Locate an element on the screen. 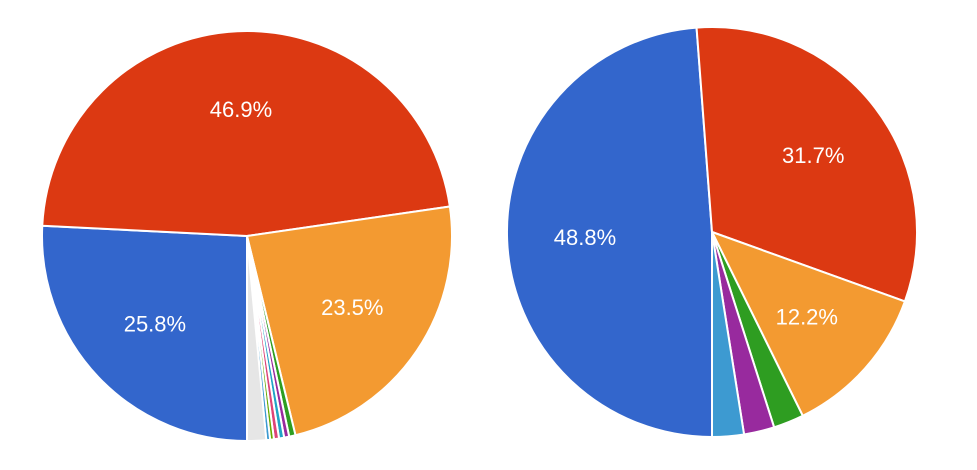 This screenshot has height=470, width=977. pie-1-slice-label-1: 31.7% is located at coordinates (813, 155).